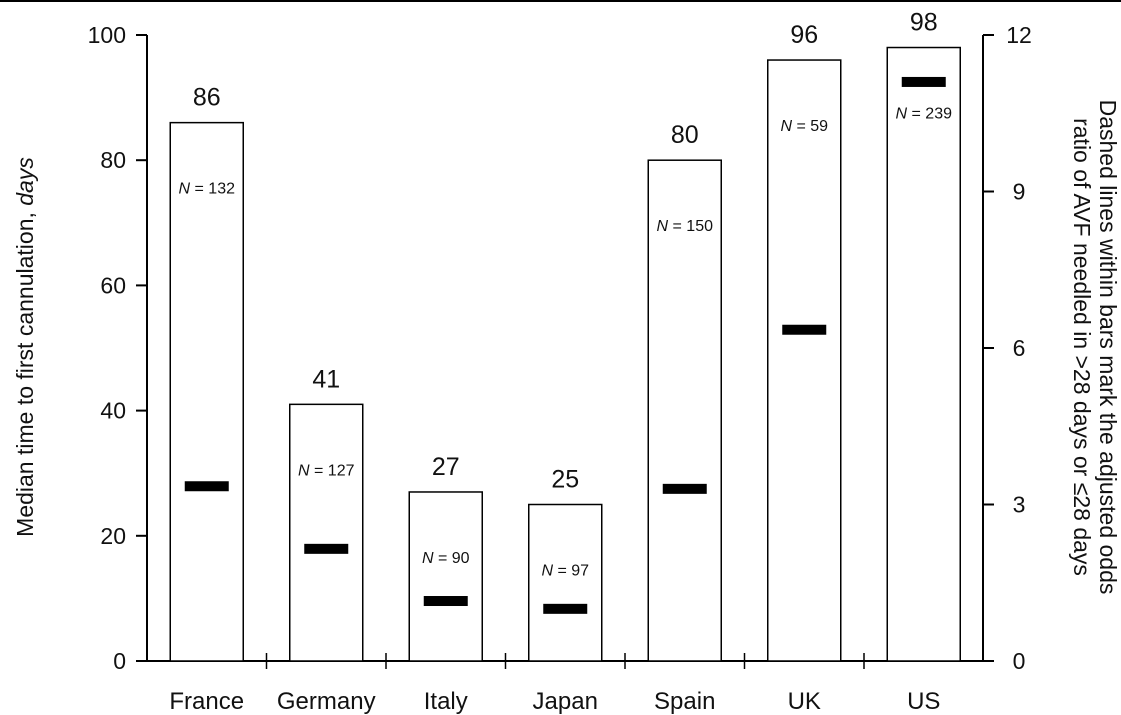 This screenshot has height=715, width=1121. Describe the element at coordinates (924, 23) in the screenshot. I see `bar-value-label: 98` at that location.